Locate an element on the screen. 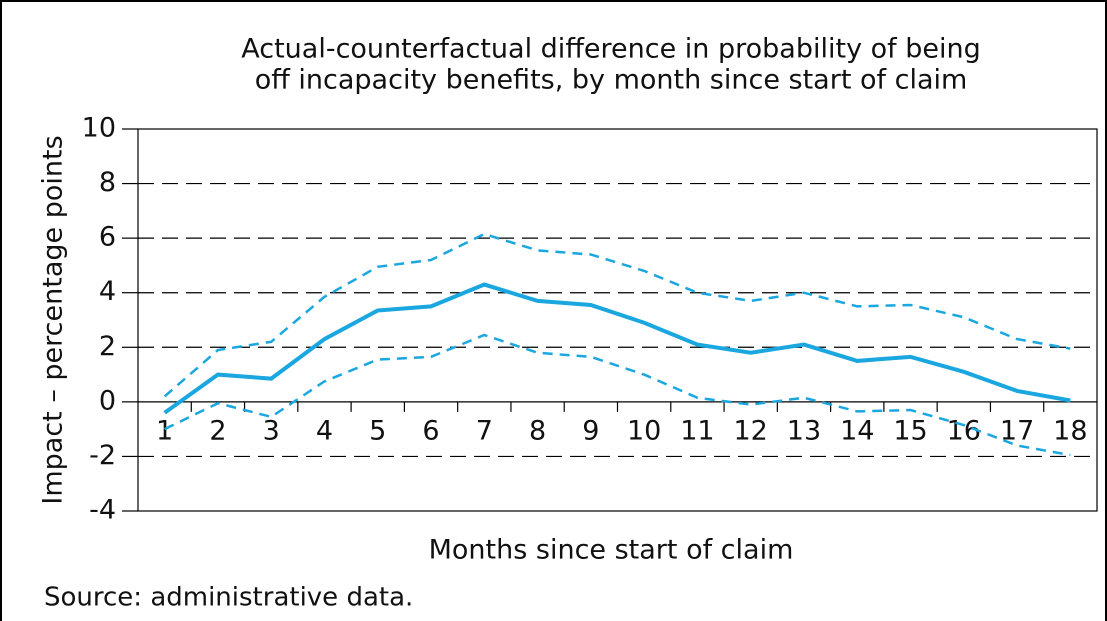 The width and height of the screenshot is (1107, 621). x-tick-label: 14 is located at coordinates (857, 430).